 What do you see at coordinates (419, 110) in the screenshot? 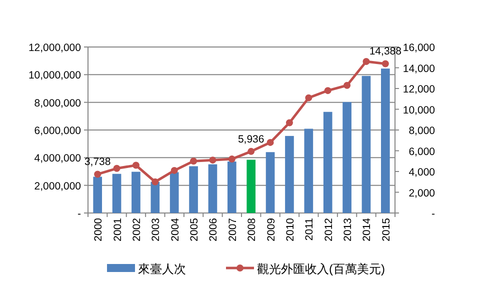
I see `y2-tick-label: 10,000` at bounding box center [419, 110].